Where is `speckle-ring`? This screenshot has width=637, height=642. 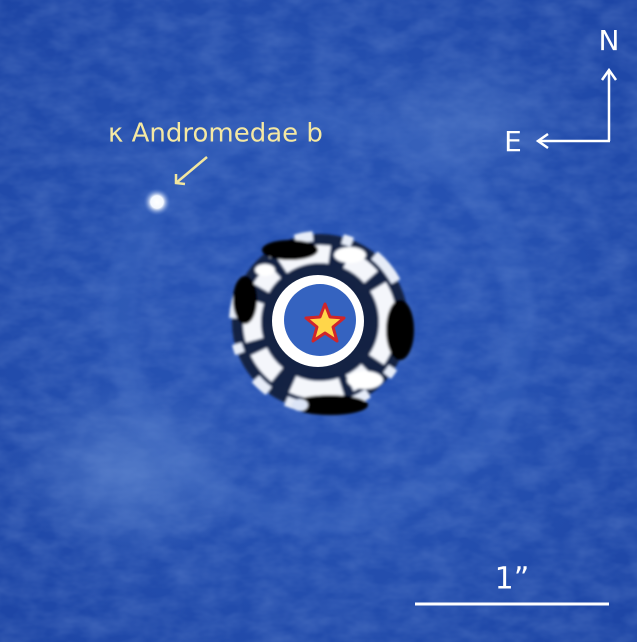
speckle-ring is located at coordinates (321, 323).